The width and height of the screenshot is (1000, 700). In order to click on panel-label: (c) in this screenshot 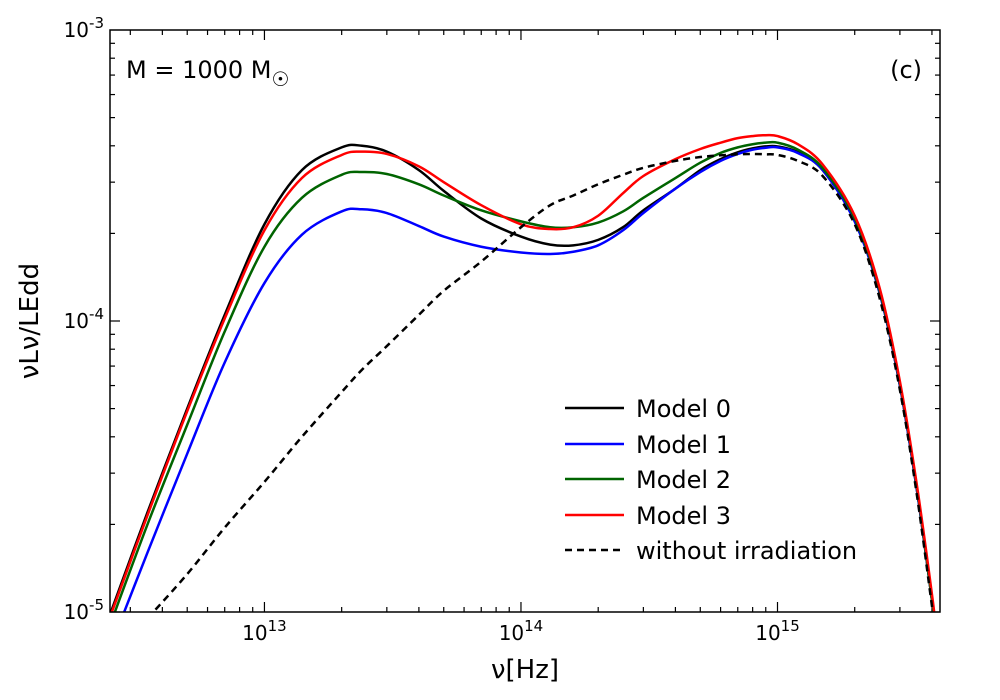, I will do `click(906, 70)`.